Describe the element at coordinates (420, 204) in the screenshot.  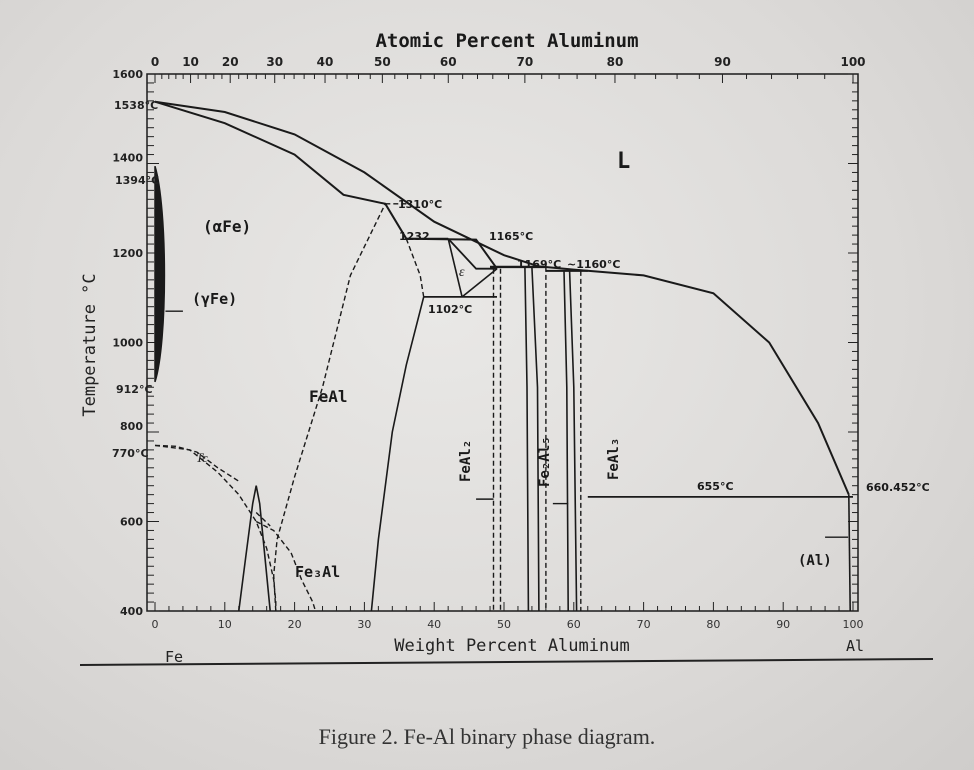
I see `annotation-1310: 1310°C` at that location.